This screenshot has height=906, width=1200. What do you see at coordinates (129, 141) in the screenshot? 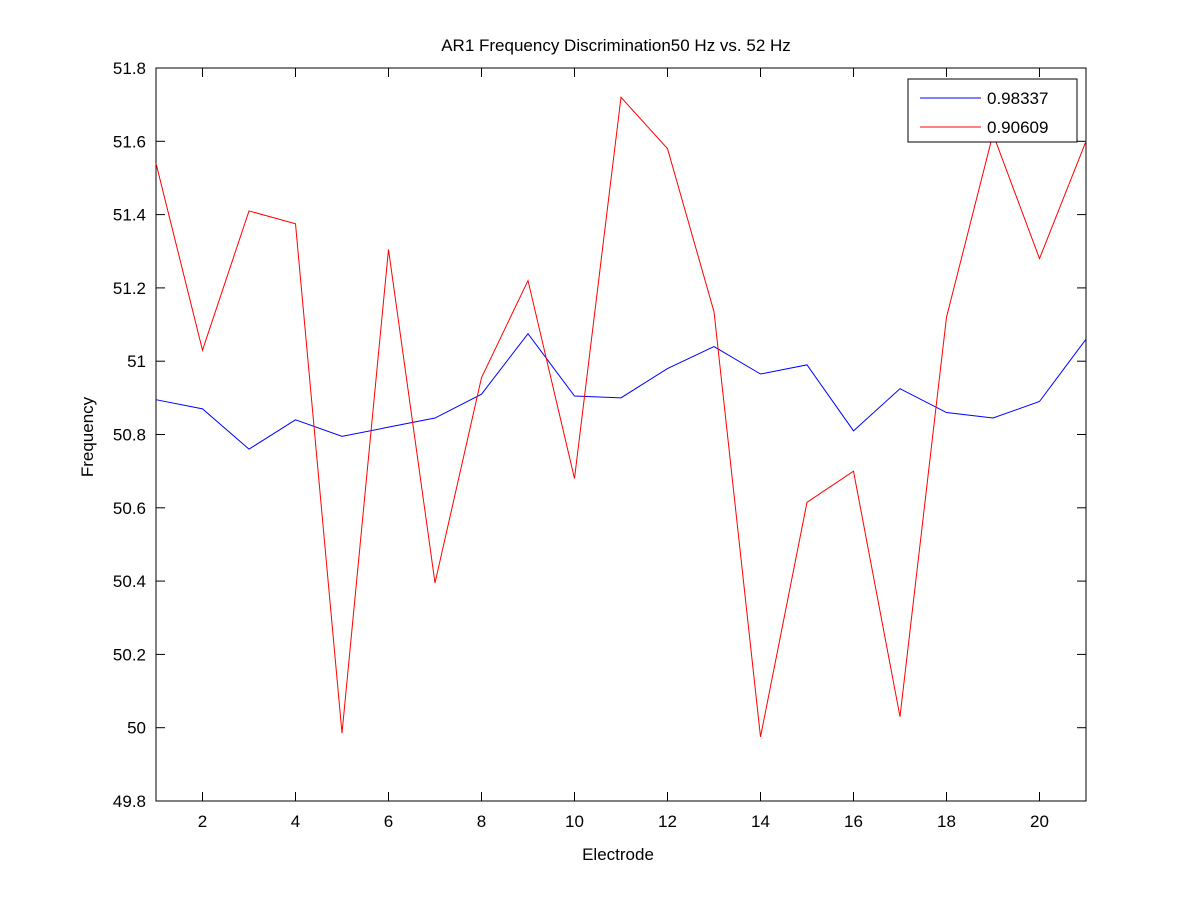
I see `y-tick-label: 51.6` at bounding box center [129, 141].